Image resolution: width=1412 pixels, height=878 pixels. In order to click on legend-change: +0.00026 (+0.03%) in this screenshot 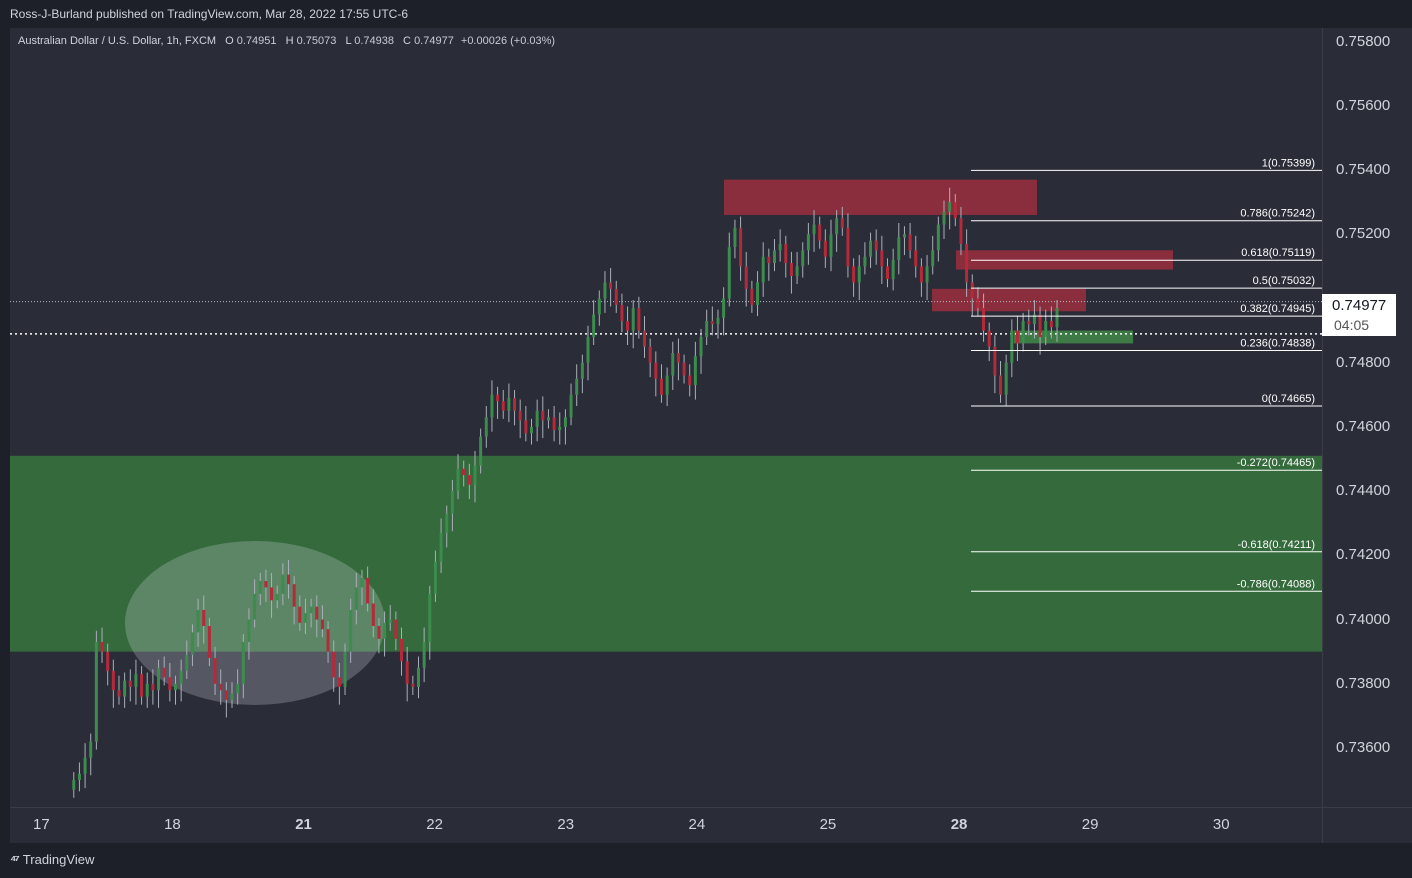, I will do `click(508, 41)`.